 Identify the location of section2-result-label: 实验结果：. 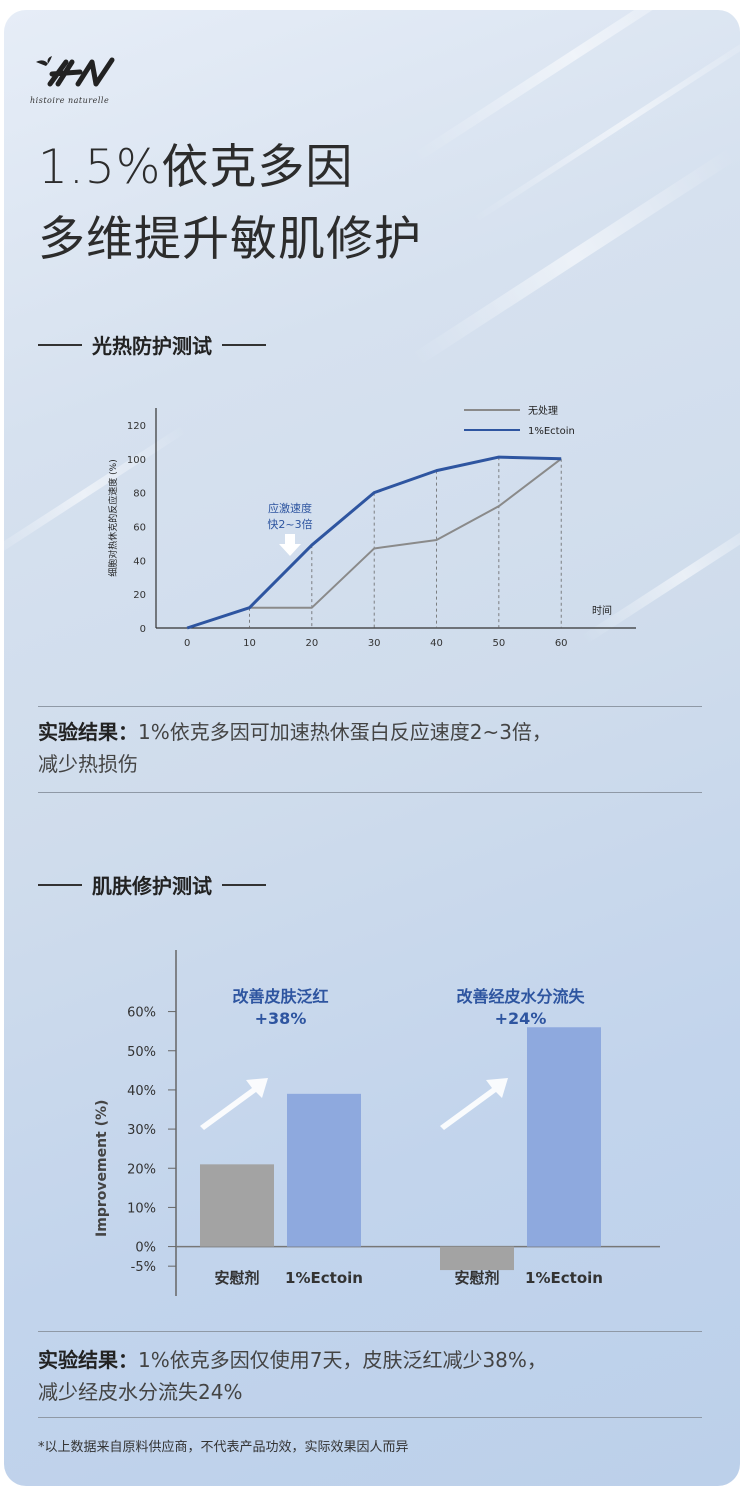
(88, 1360).